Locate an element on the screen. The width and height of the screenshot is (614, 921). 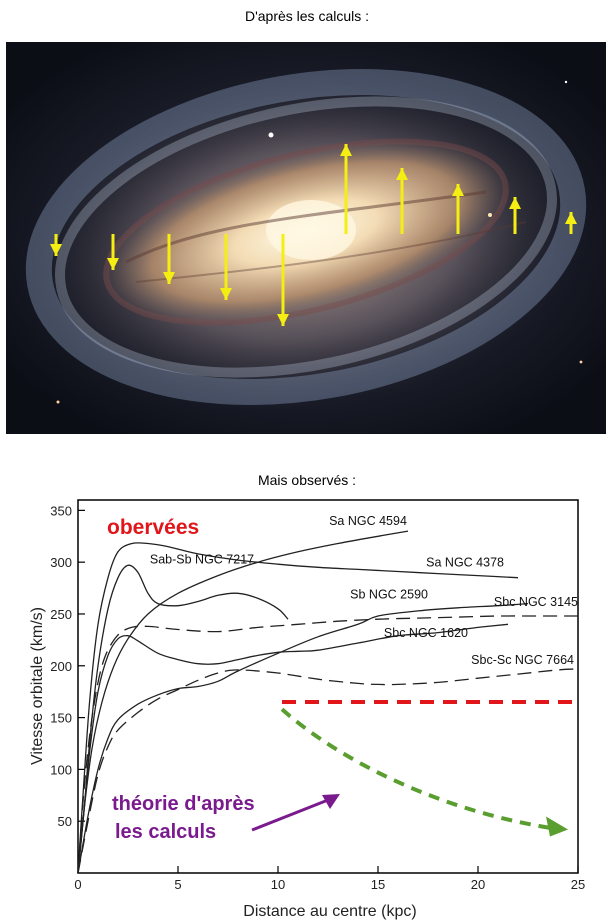
y-tick-label: 350 is located at coordinates (61, 510).